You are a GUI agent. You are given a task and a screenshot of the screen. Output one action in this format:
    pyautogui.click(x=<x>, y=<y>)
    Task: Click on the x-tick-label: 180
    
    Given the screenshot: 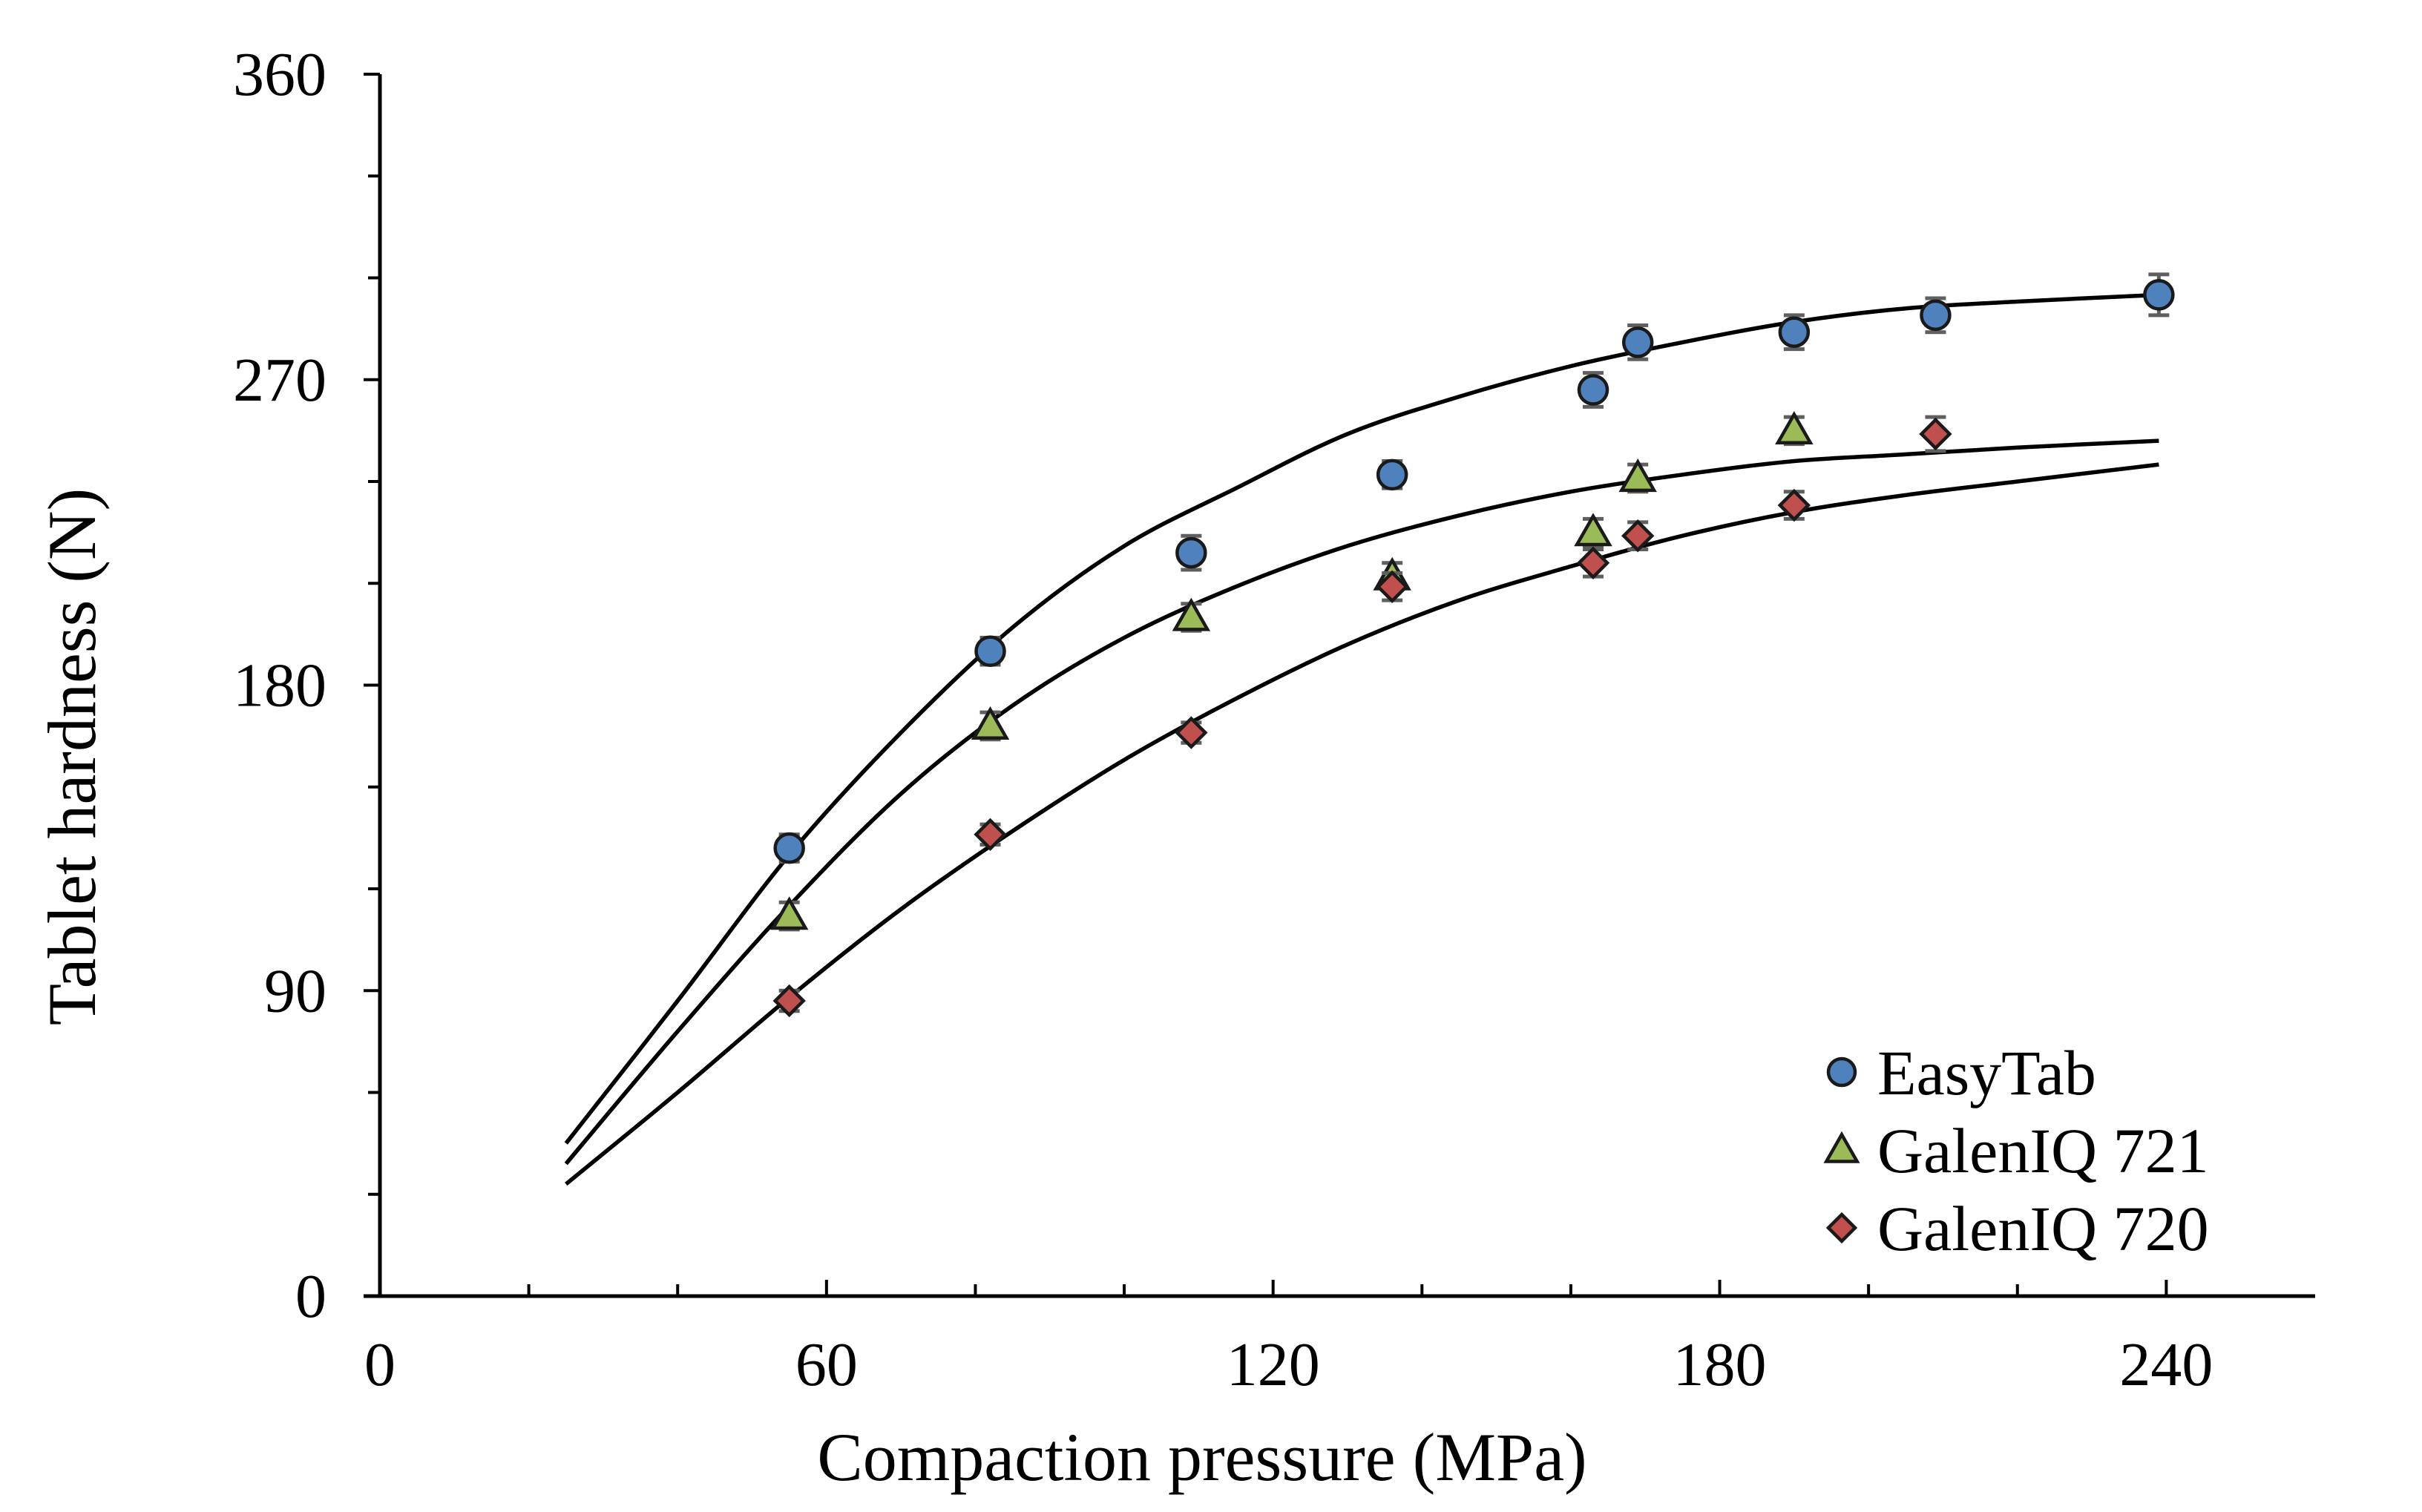 What is the action you would take?
    pyautogui.click(x=1720, y=1364)
    